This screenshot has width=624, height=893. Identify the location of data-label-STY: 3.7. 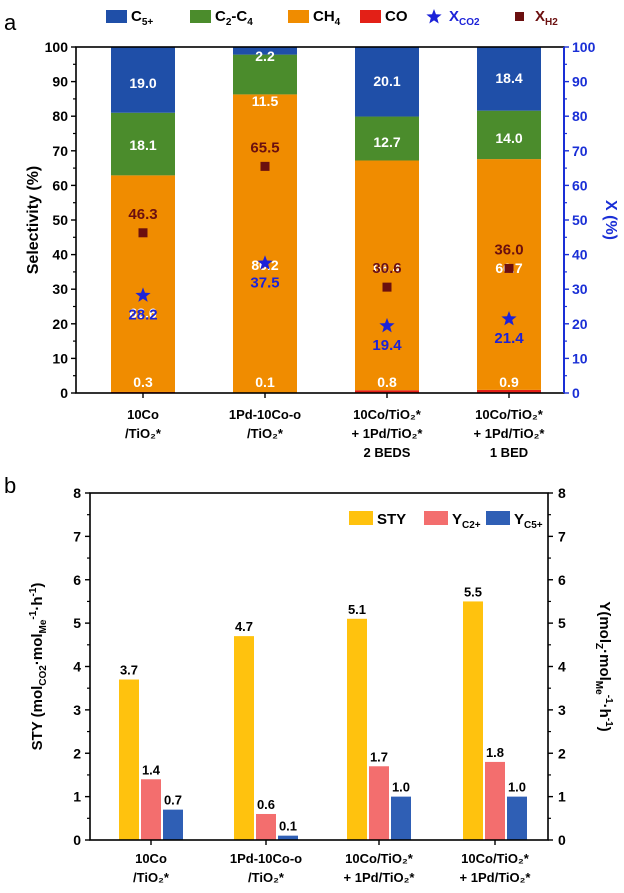
(129, 670).